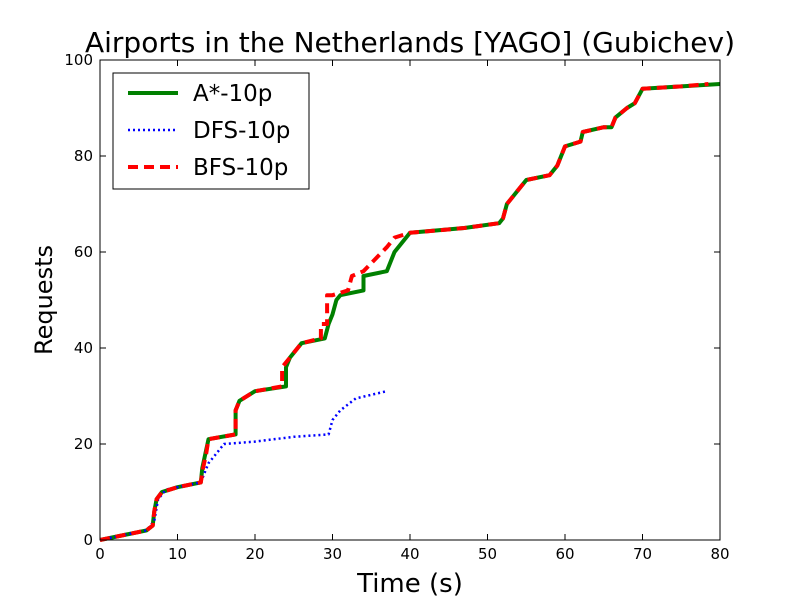 This screenshot has height=604, width=800. I want to click on x-tick-label: 20, so click(254, 554).